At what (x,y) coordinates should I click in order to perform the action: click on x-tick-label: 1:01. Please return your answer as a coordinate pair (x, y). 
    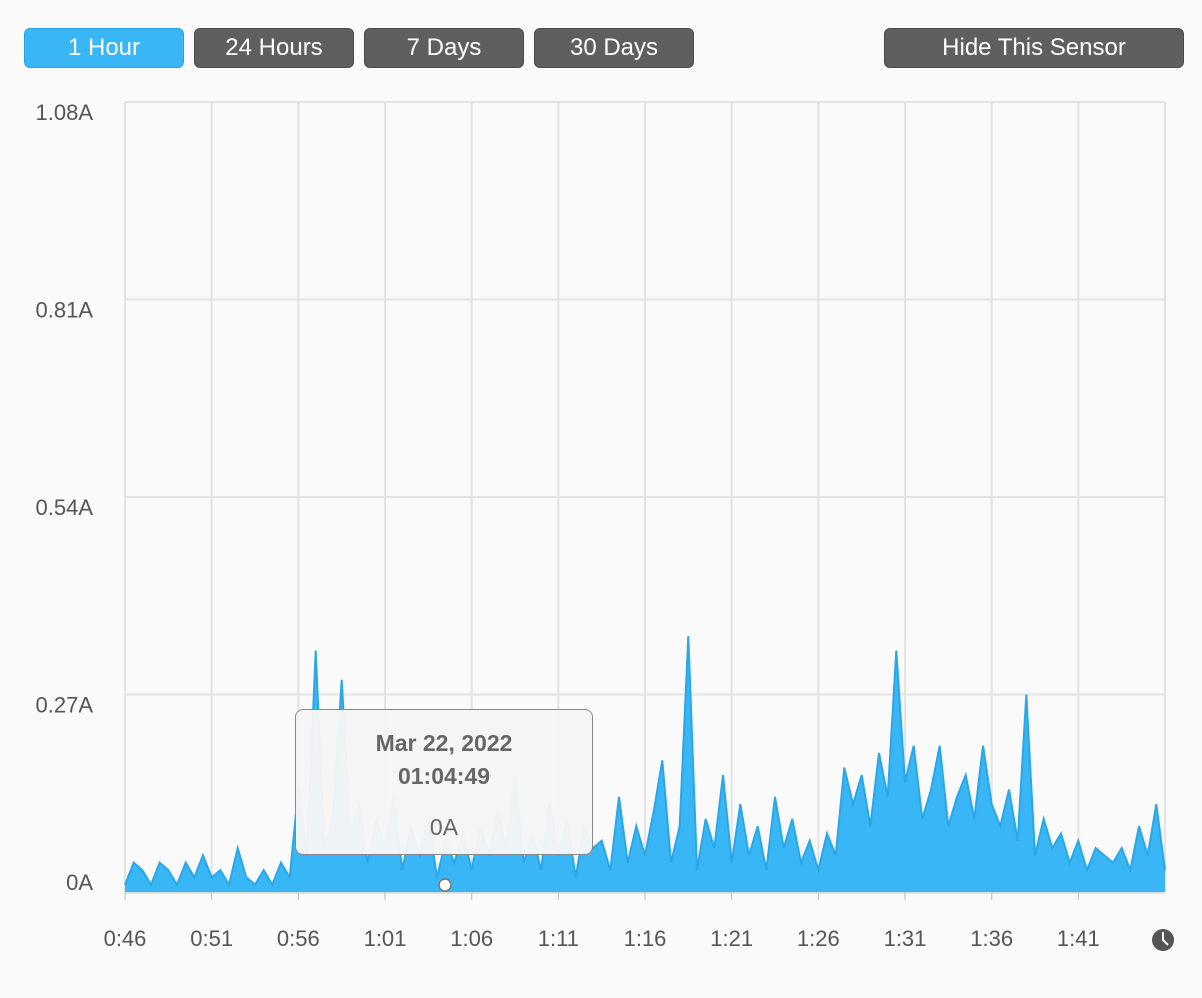
    Looking at the image, I should click on (385, 938).